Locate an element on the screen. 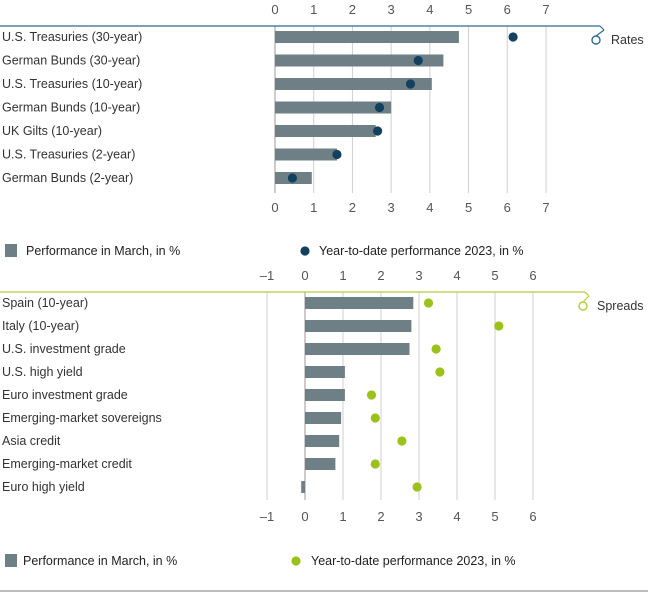  spreads-category-label: Asia credit is located at coordinates (31, 441).